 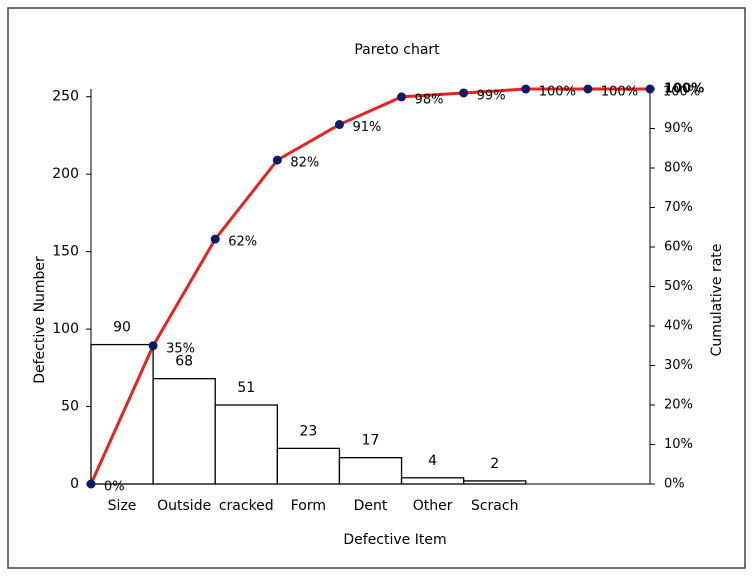 What do you see at coordinates (184, 362) in the screenshot?
I see `bar-value-label: 68` at bounding box center [184, 362].